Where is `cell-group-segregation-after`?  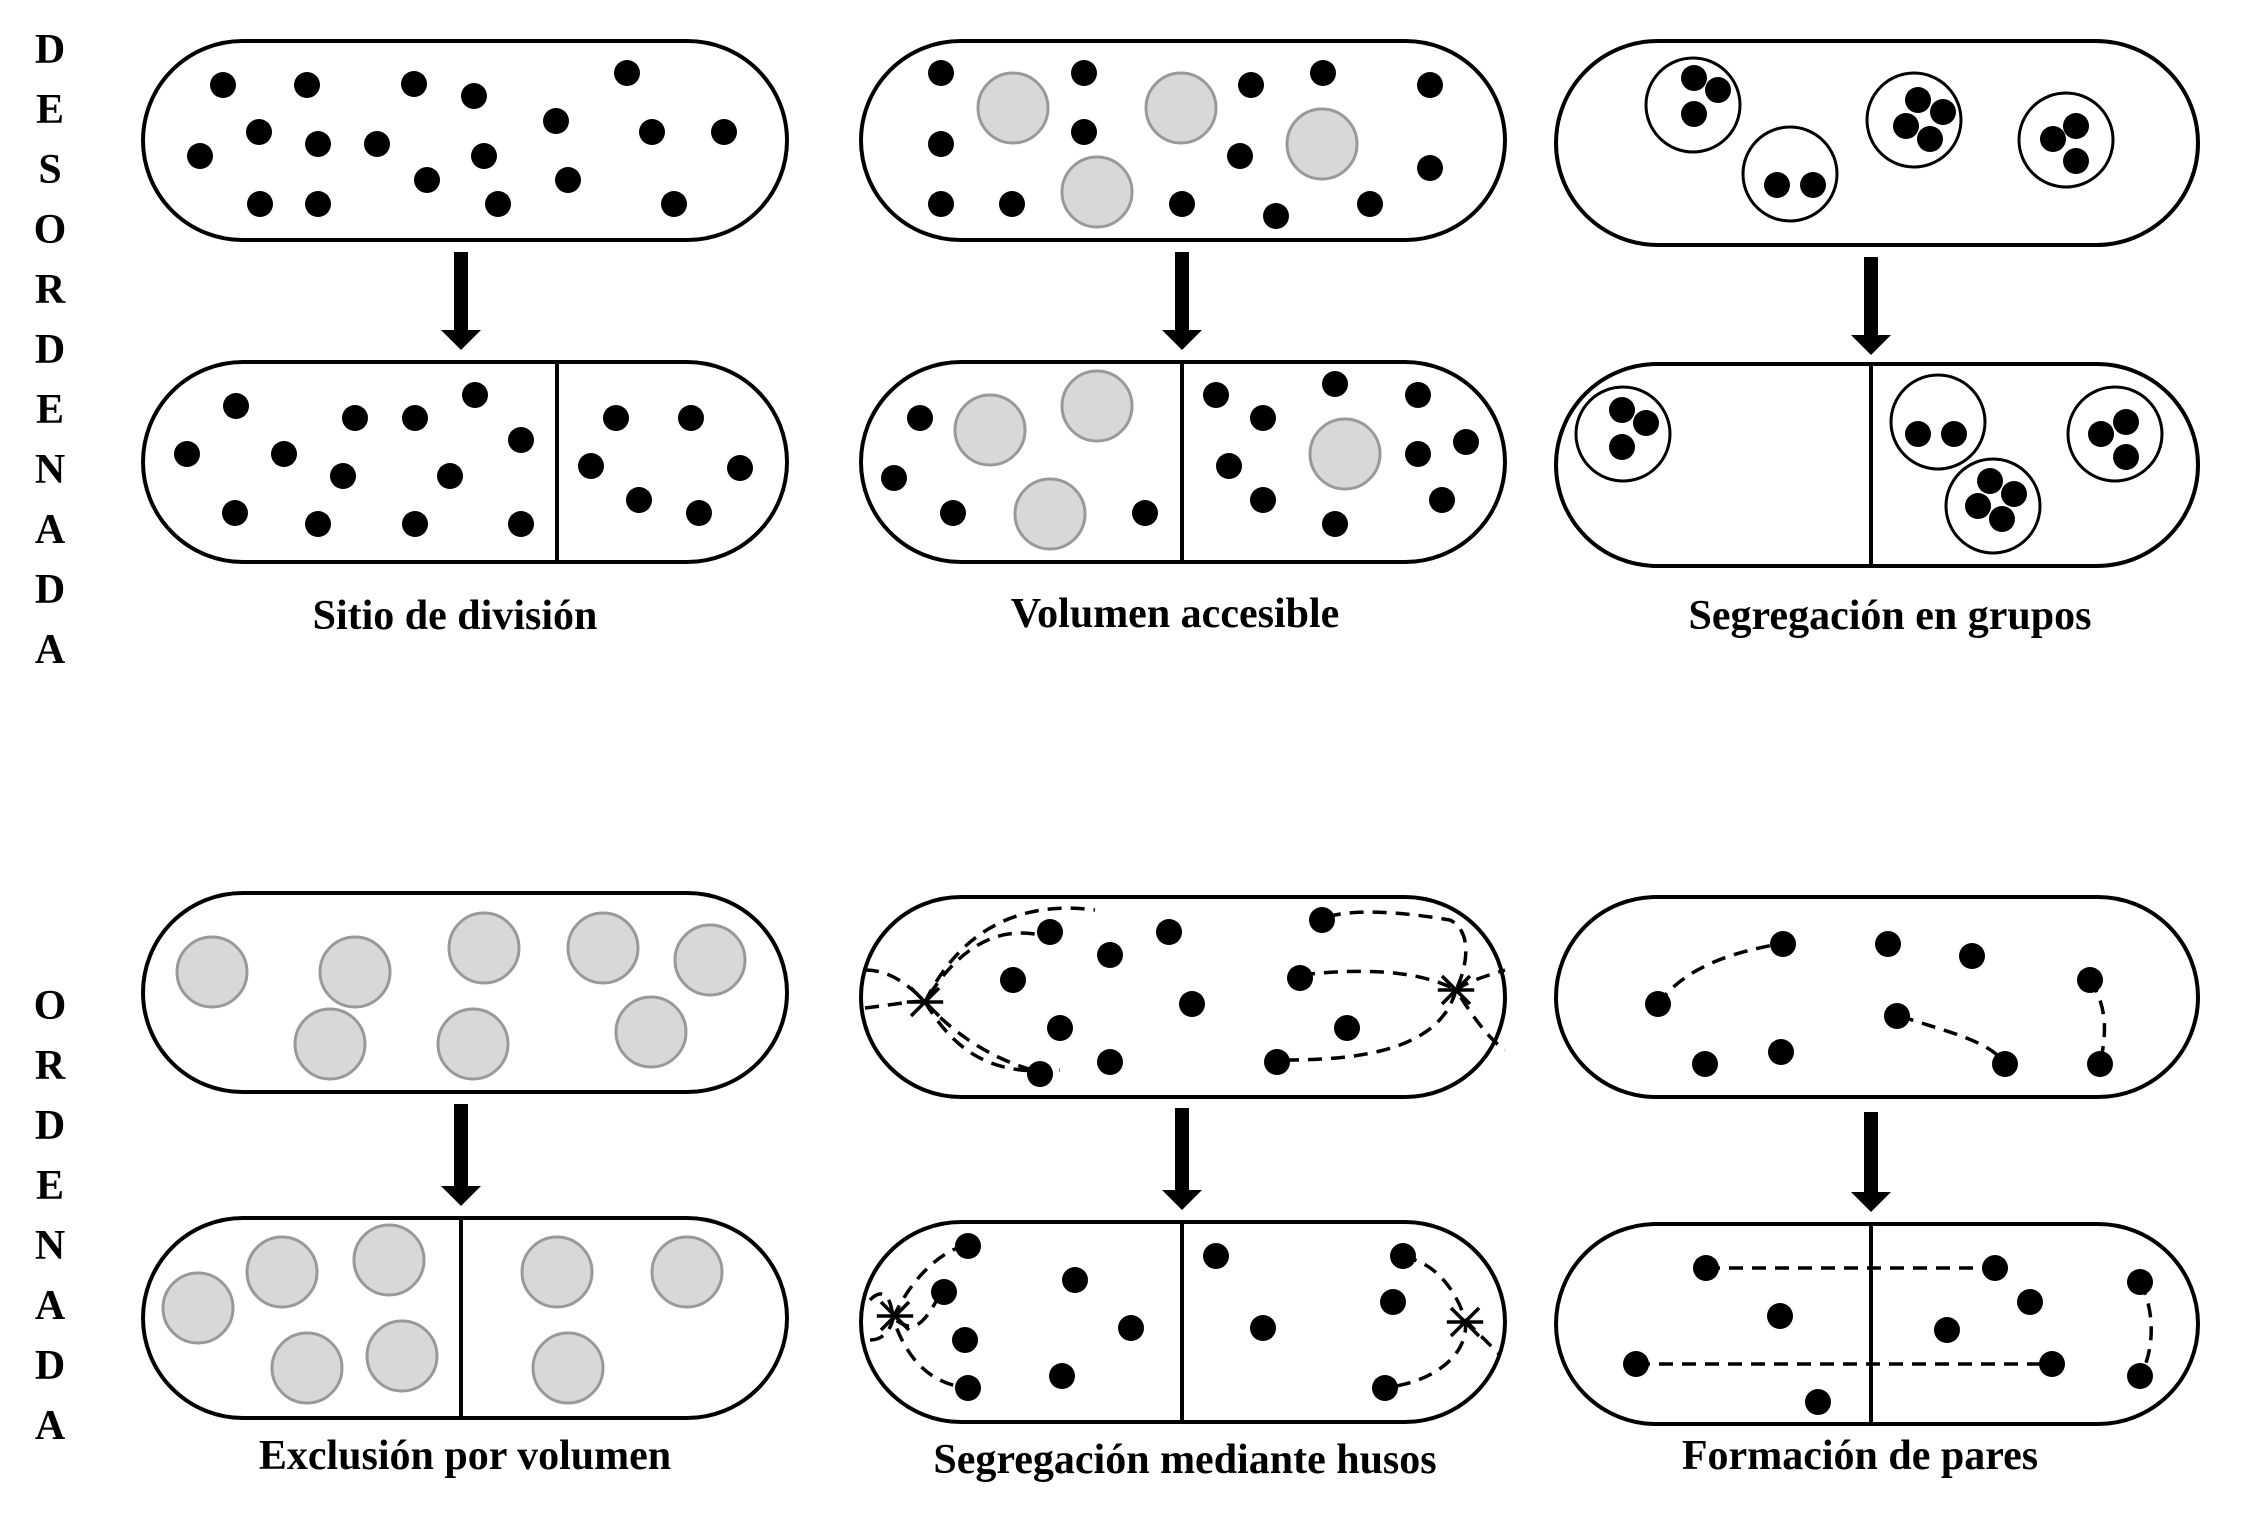
cell-group-segregation-after is located at coordinates (1877, 465).